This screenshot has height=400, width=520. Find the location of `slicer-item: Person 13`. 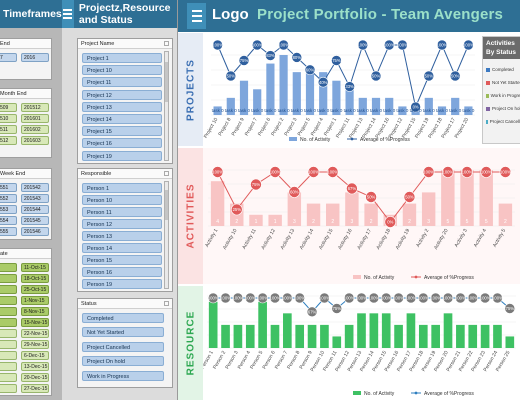

slicer-item: Person 13 is located at coordinates (122, 236).